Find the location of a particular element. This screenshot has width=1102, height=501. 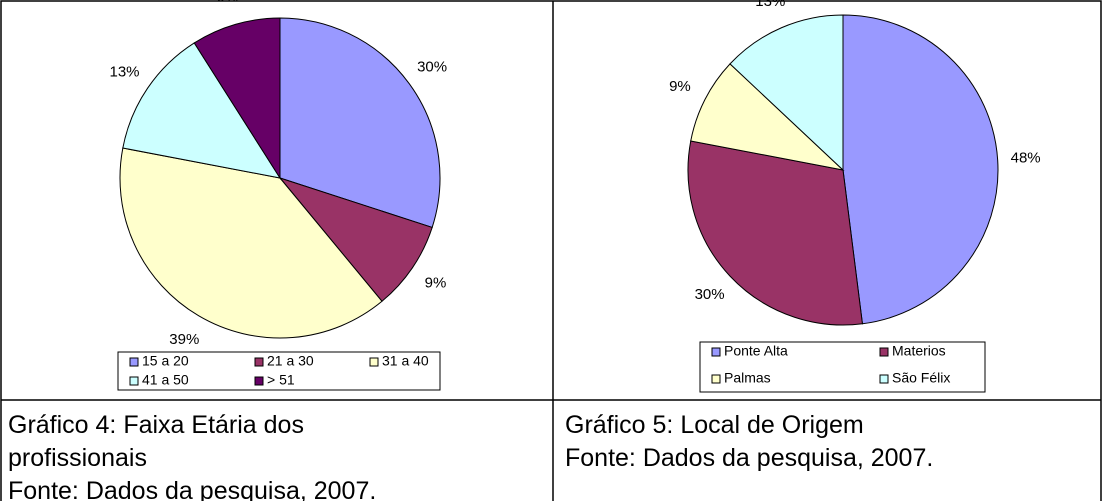

legend-label: Materios is located at coordinates (919, 351).